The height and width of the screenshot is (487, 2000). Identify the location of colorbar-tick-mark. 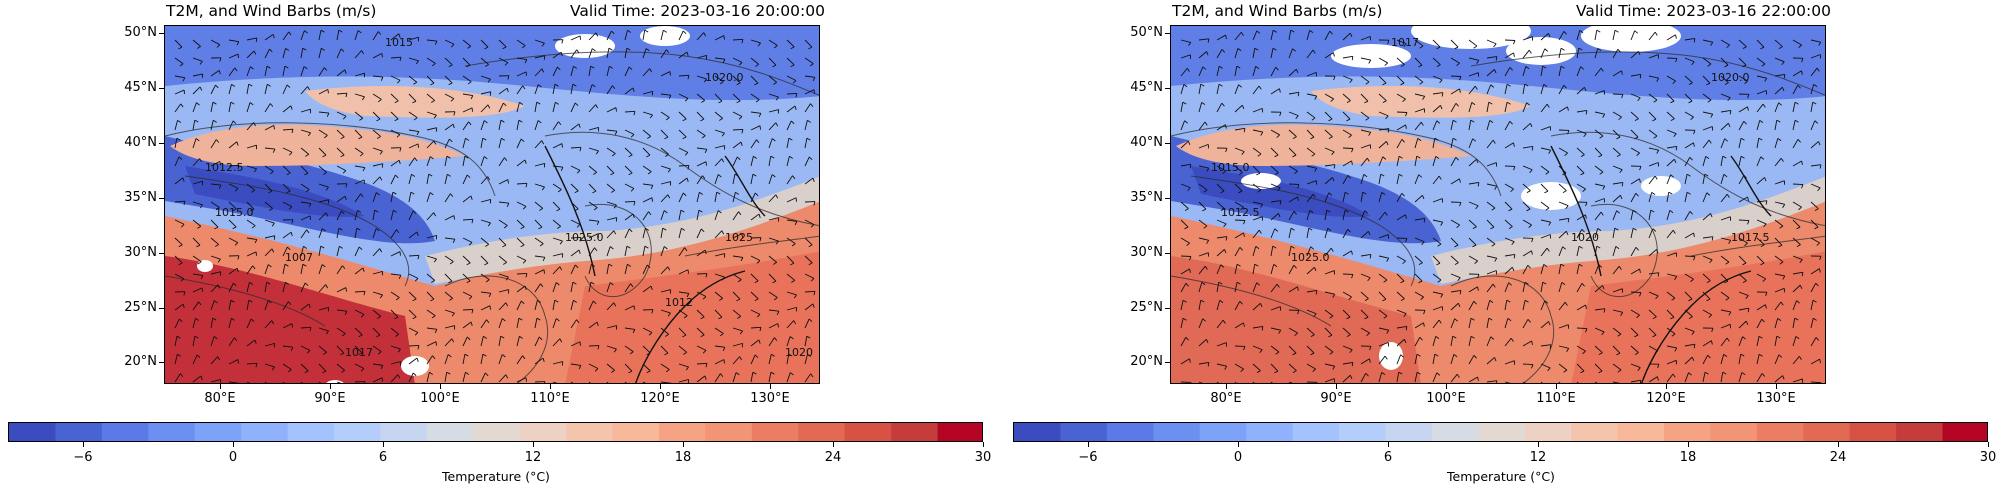
(1388, 444).